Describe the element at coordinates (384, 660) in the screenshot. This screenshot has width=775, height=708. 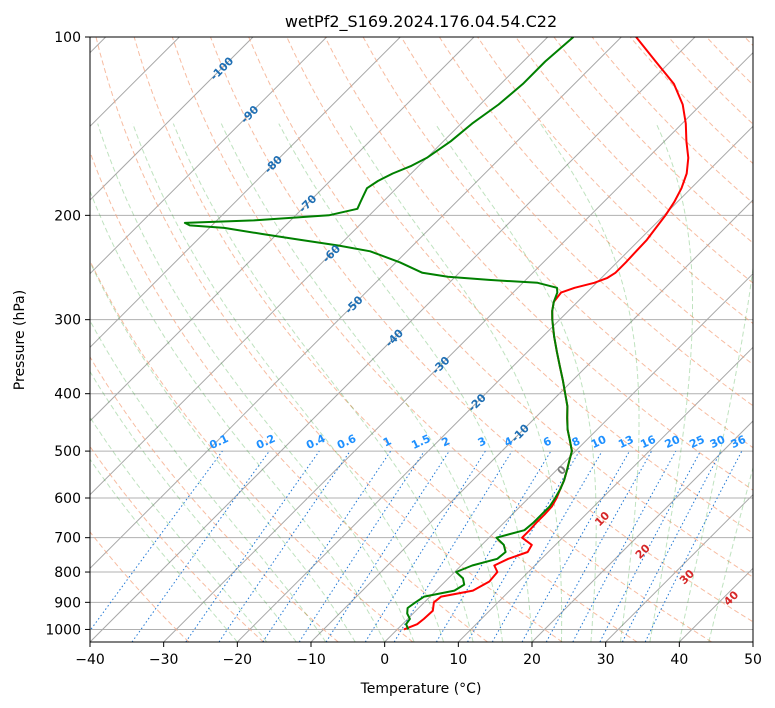
I see `x-tick-label: 0` at that location.